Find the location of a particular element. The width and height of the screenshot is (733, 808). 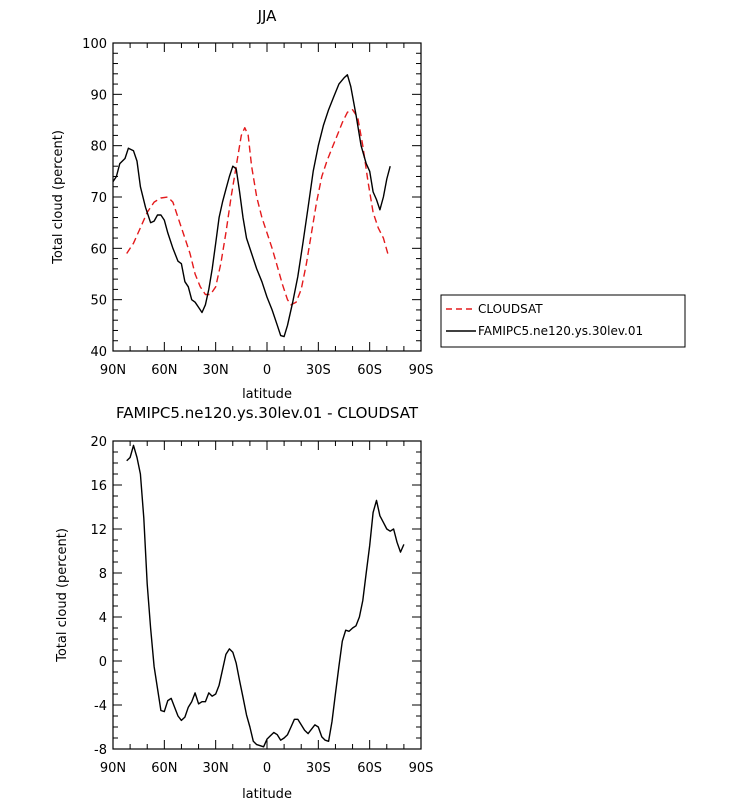

top-series-line-cloudsat is located at coordinates (258, 207).